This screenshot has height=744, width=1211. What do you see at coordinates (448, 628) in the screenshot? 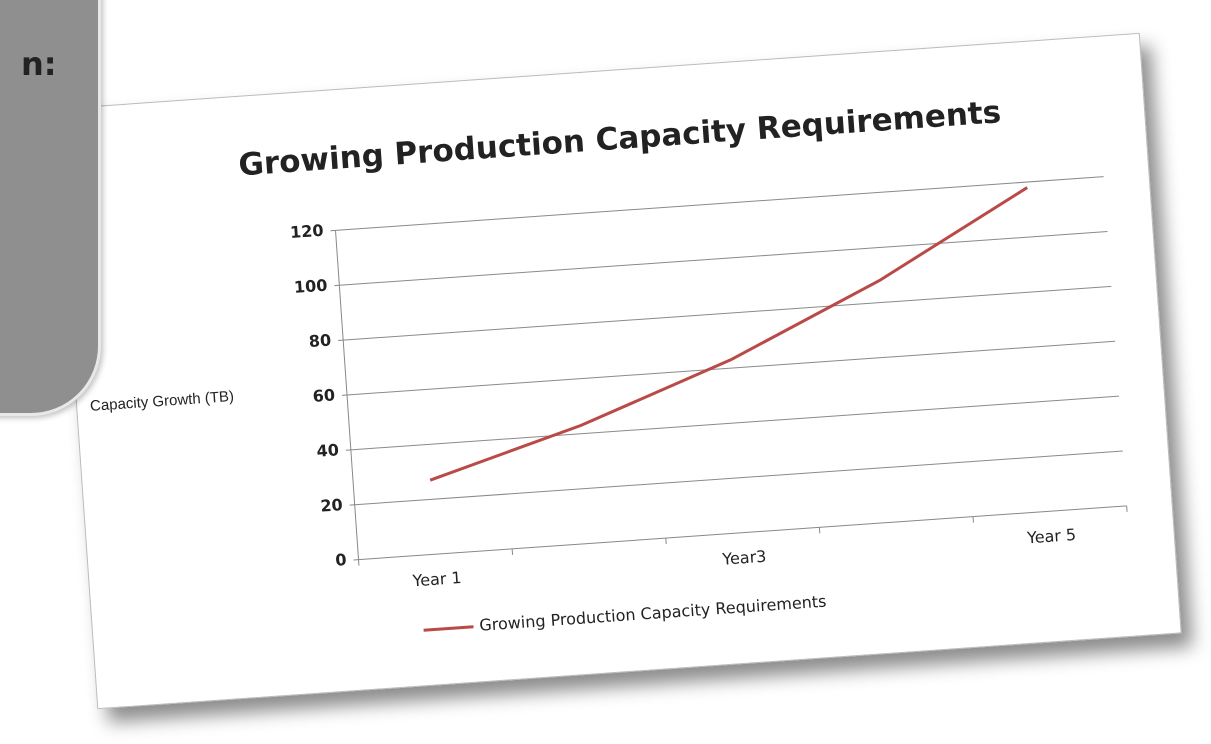
I see `legend-swatch` at bounding box center [448, 628].